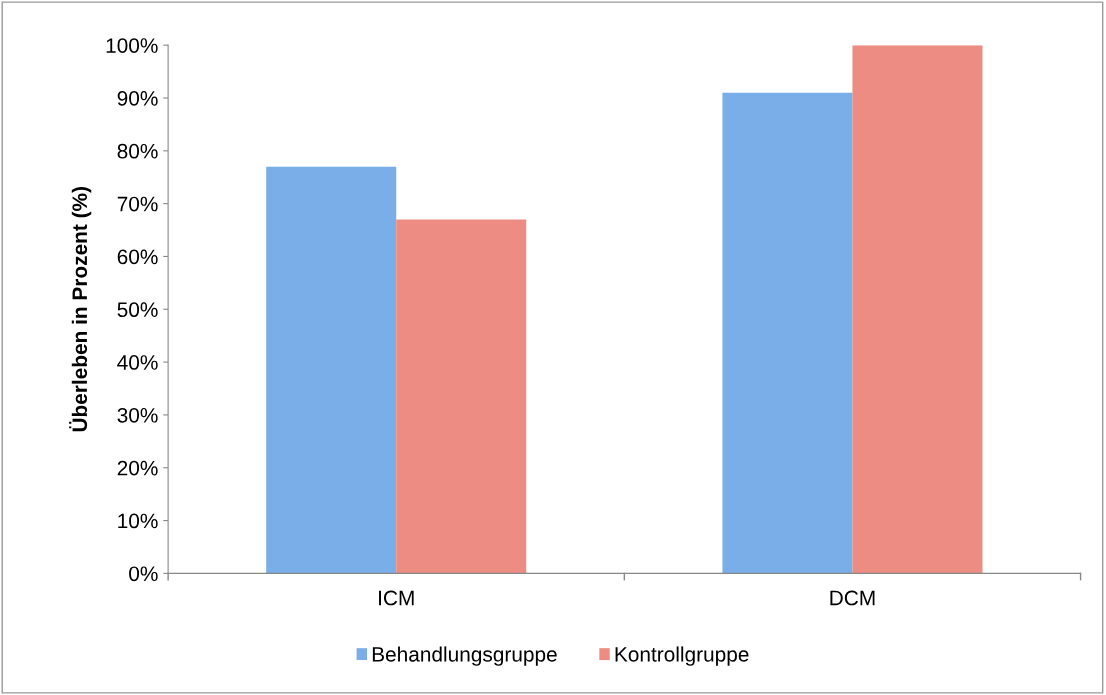  I want to click on y-tick-label: 80%, so click(137, 151).